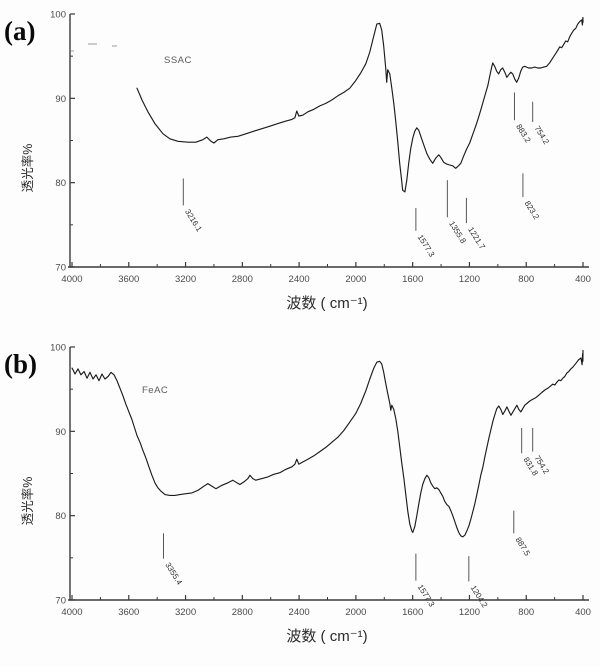 The image size is (600, 667). I want to click on peak-label: 3216.1, so click(193, 221).